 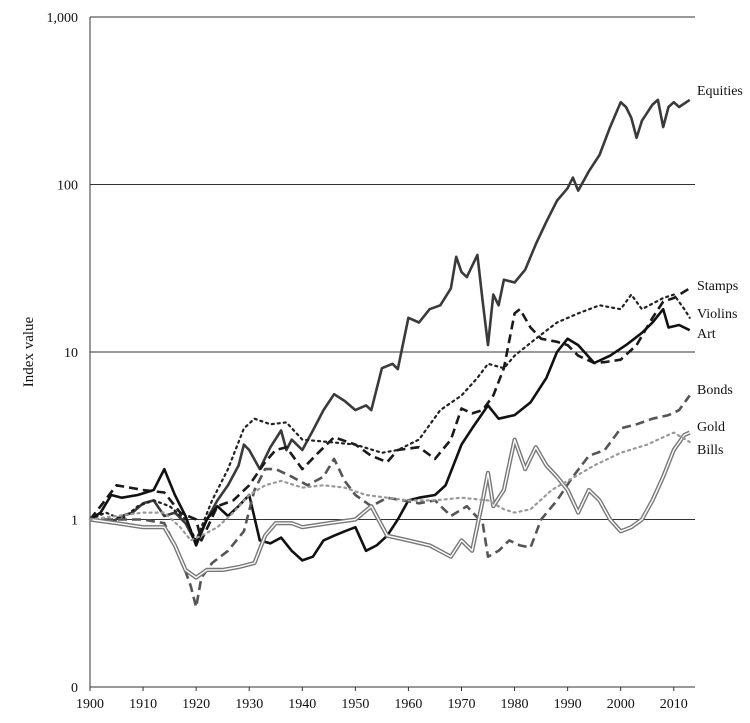 I want to click on series-label-art: Art, so click(x=706, y=334).